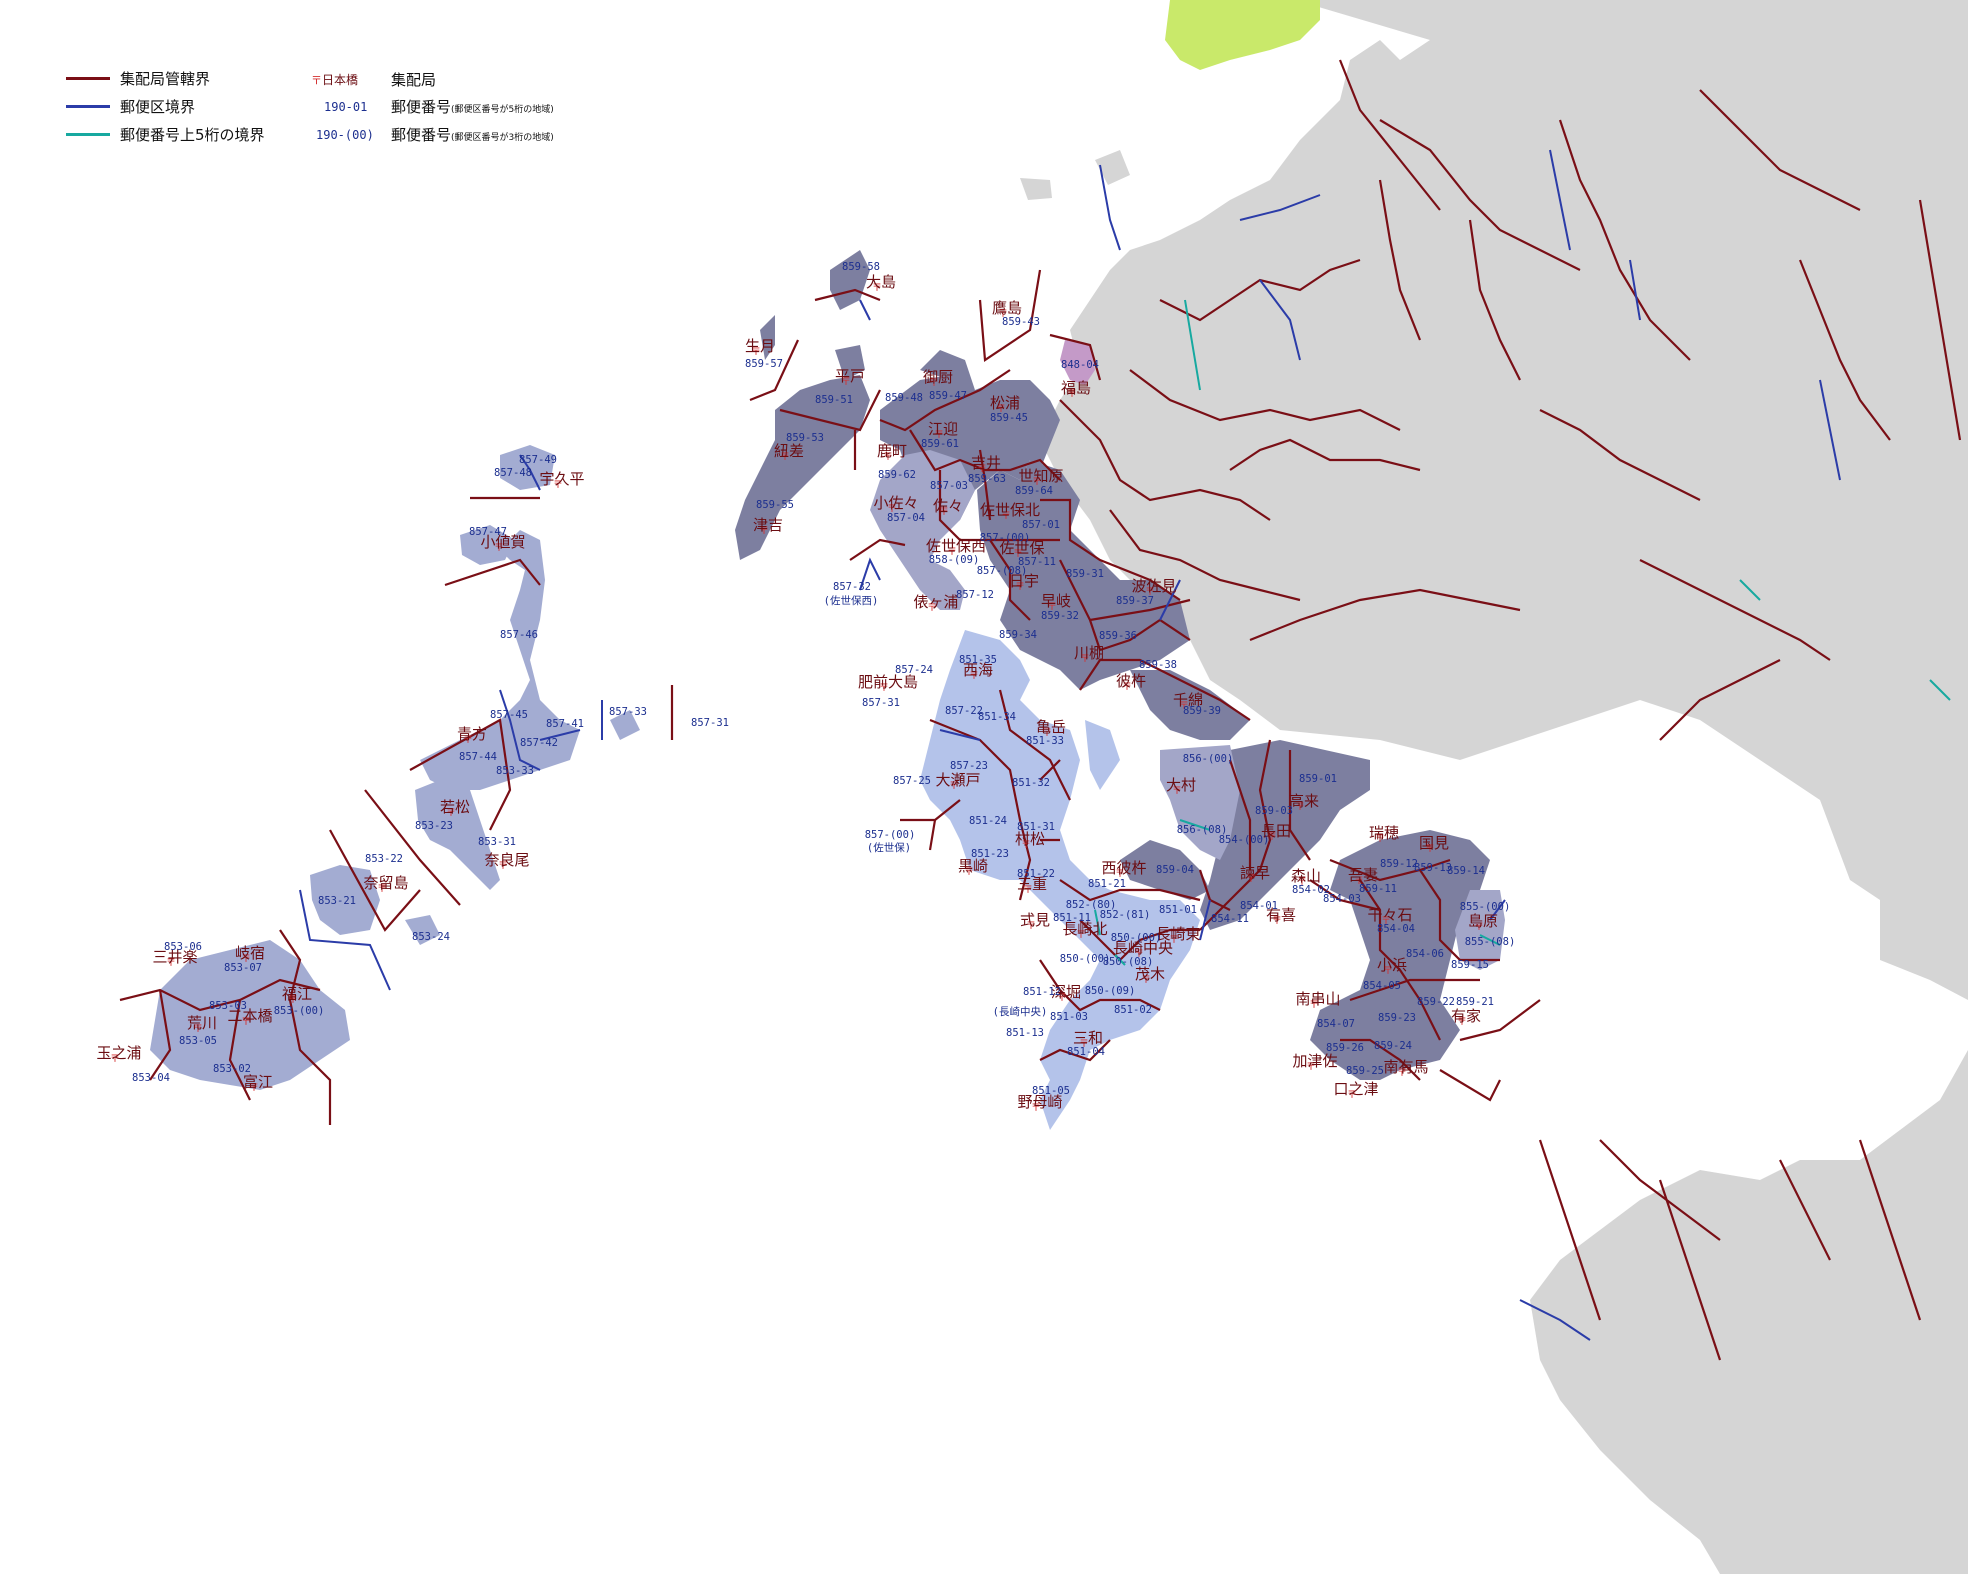 The image size is (1968, 1574). What do you see at coordinates (1153, 586) in the screenshot?
I see `office-label: 波佐見` at bounding box center [1153, 586].